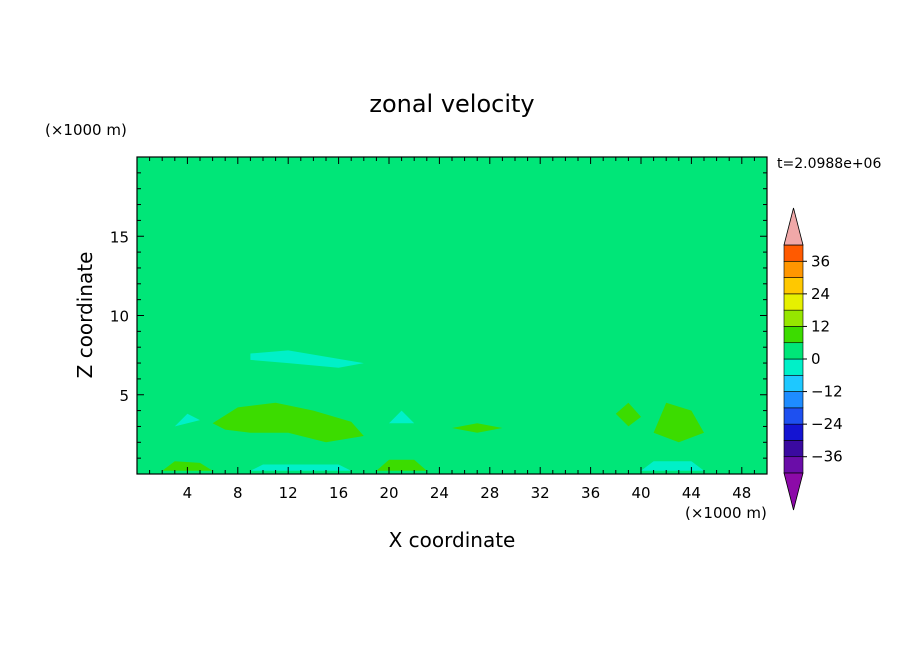  What do you see at coordinates (451, 104) in the screenshot?
I see `chart-title: zonal velocity` at bounding box center [451, 104].